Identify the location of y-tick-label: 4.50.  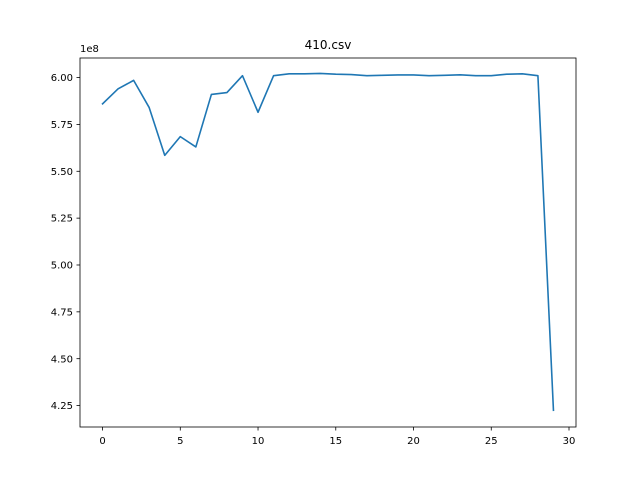
(62, 359).